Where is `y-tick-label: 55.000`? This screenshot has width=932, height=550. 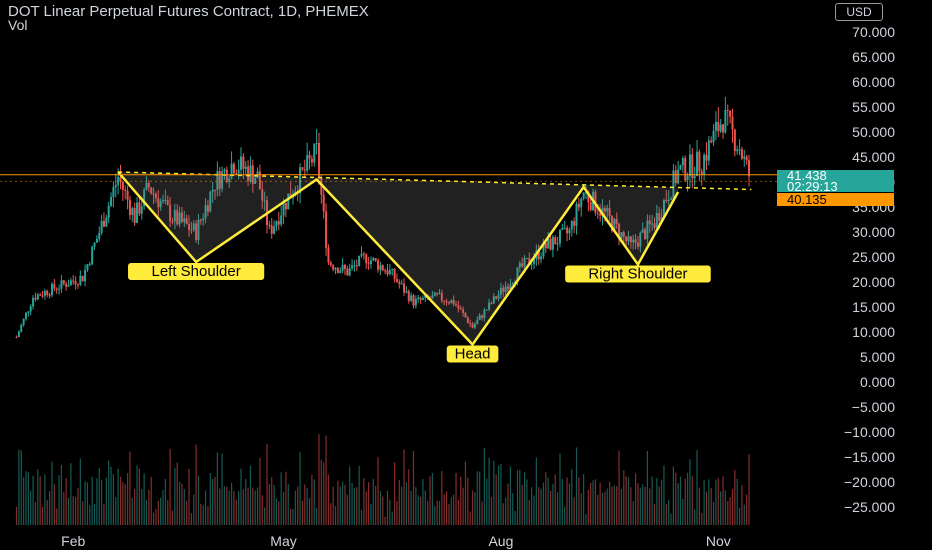
y-tick-label: 55.000 is located at coordinates (873, 107).